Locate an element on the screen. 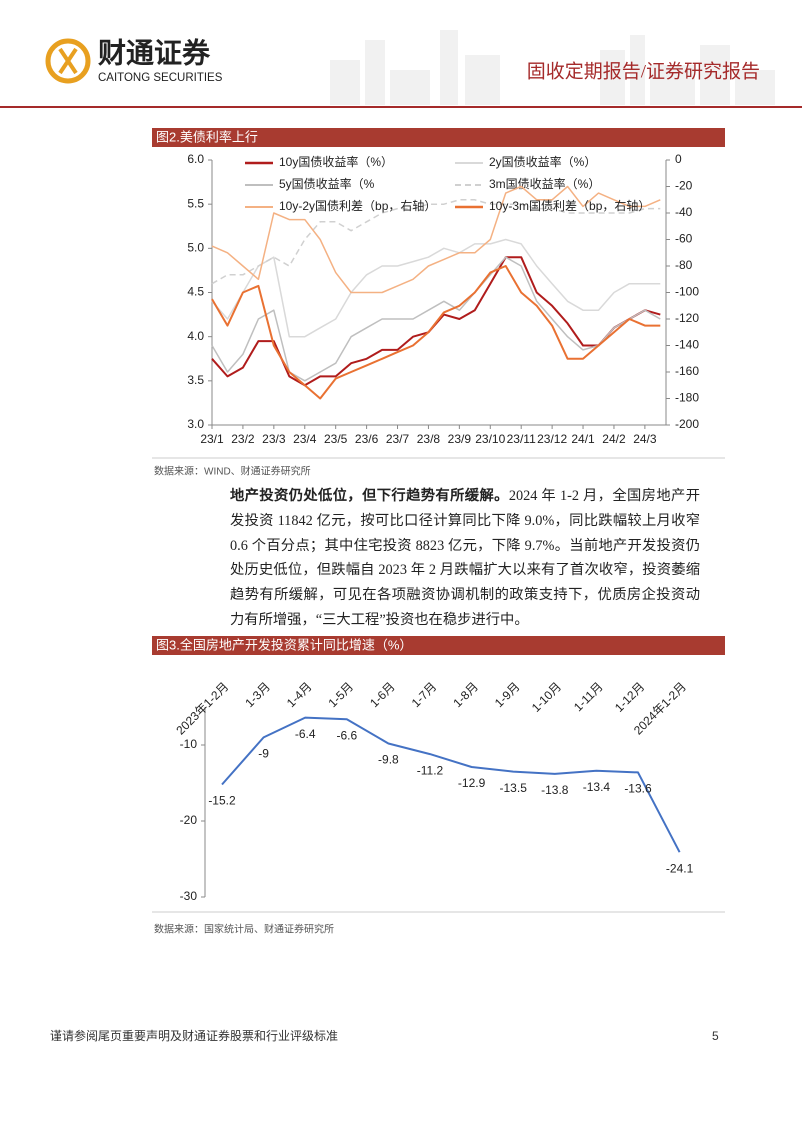  data-label: -6.4 is located at coordinates (305, 734).